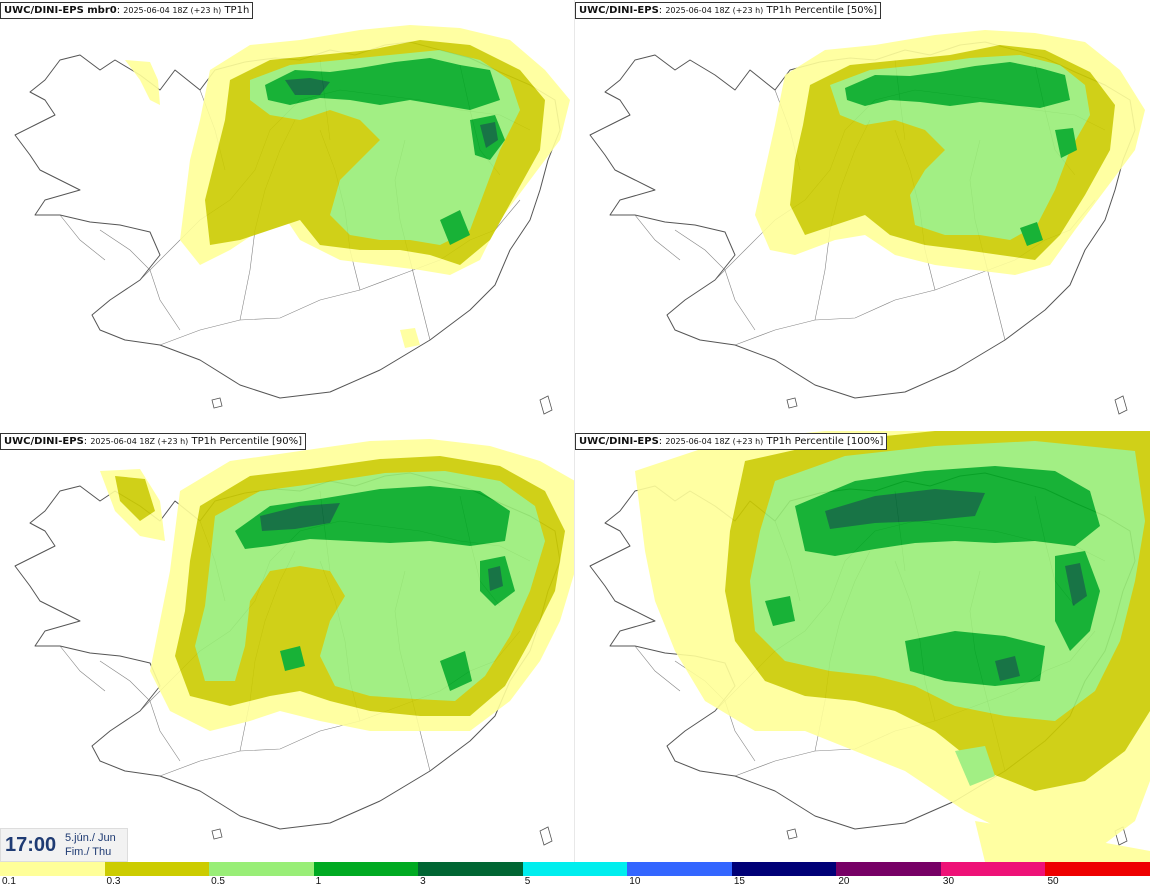  Describe the element at coordinates (822, 10) in the screenshot. I see `field-name: TP1h Percentile [50%]` at that location.